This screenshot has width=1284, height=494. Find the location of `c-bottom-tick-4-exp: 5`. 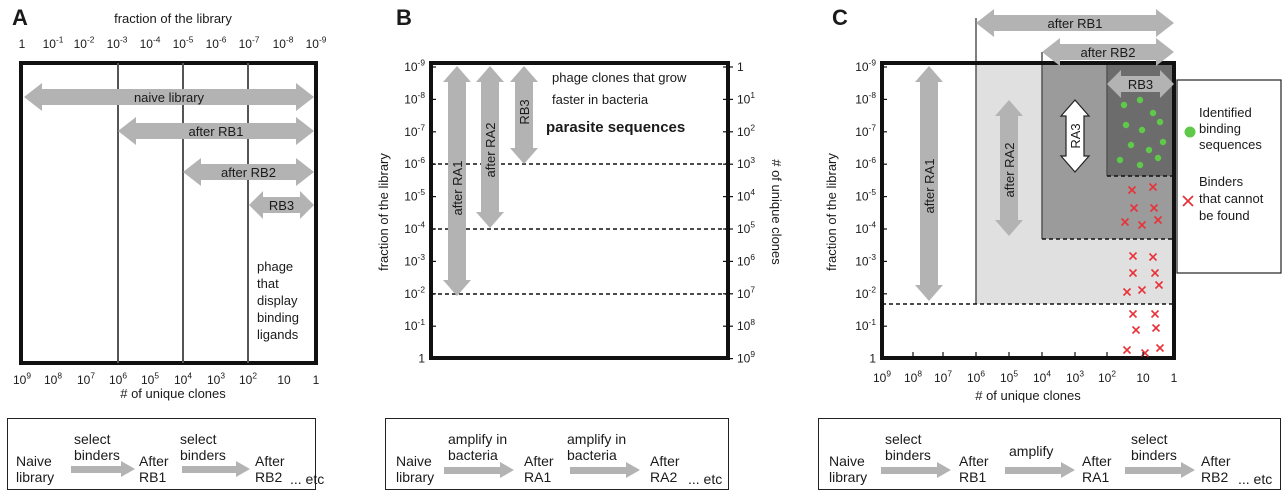

c-bottom-tick-4-exp: 5 is located at coordinates (1015, 374).